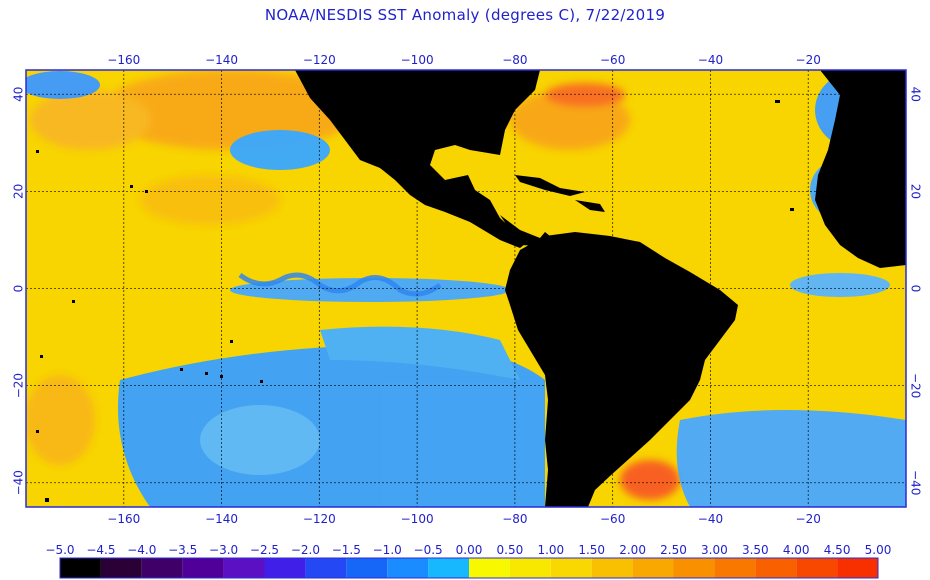 Image resolution: width=930 pixels, height=580 pixels. Describe the element at coordinates (19, 482) in the screenshot. I see `lat-tick-label-left: −40` at that location.